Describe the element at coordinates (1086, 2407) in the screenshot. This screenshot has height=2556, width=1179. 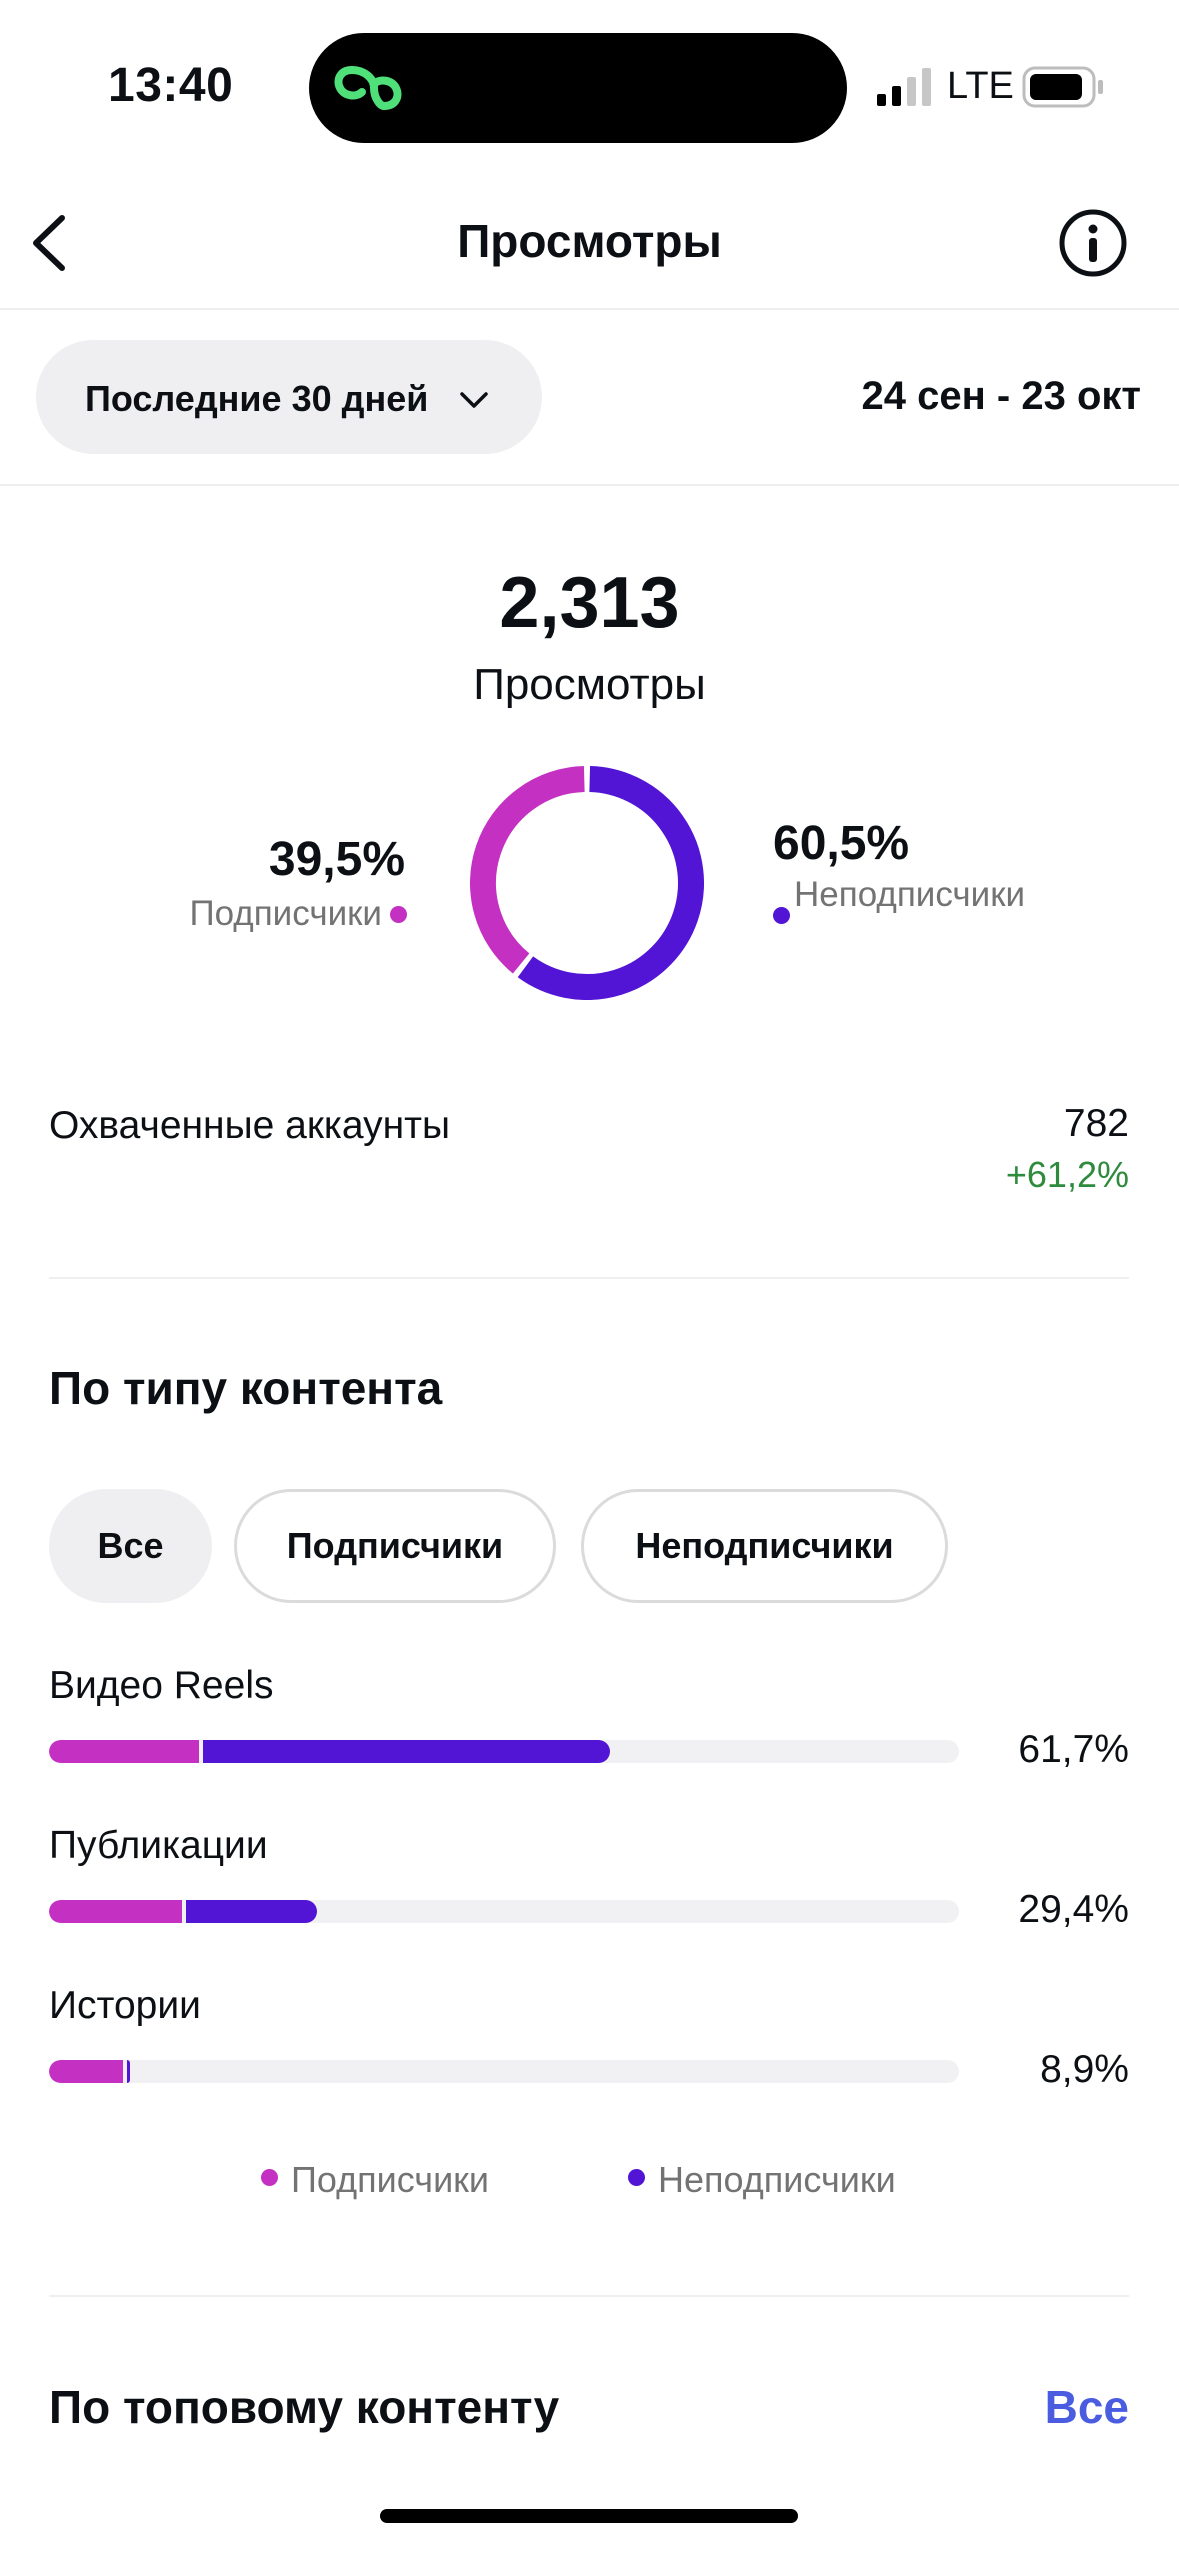
I see `see-all-link: Все` at that location.